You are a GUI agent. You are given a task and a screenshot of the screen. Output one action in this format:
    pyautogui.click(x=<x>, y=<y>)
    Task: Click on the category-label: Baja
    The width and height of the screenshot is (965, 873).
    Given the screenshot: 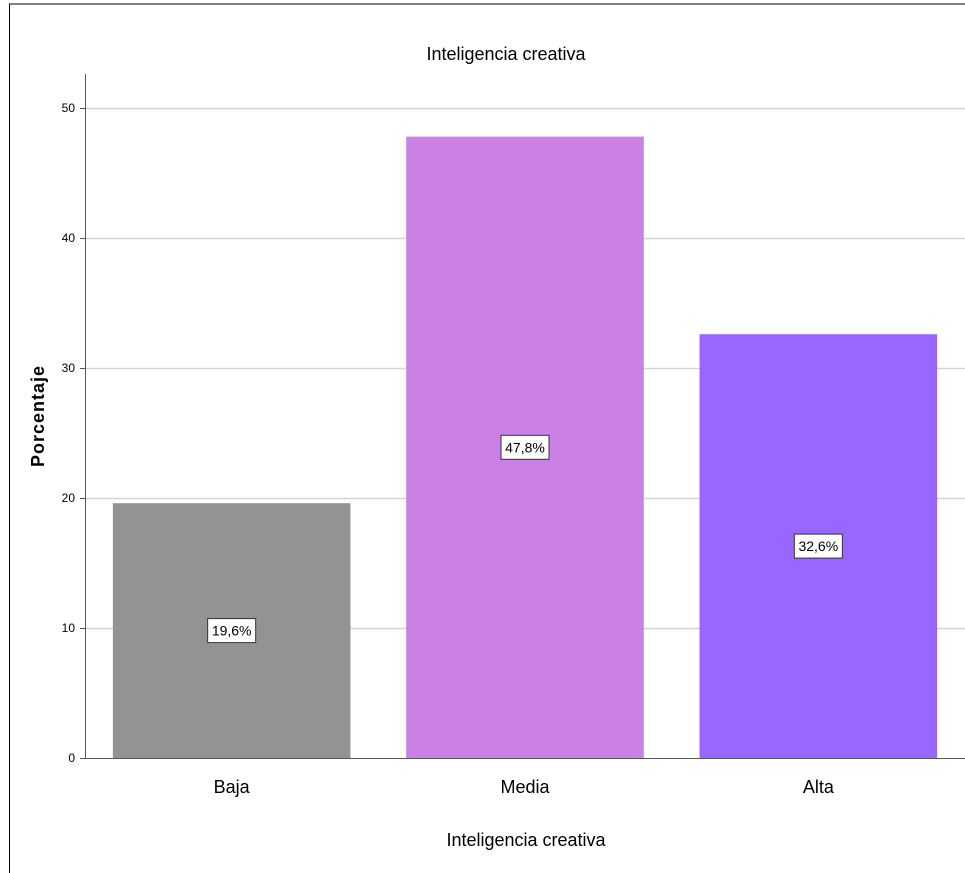 What is the action you would take?
    pyautogui.click(x=232, y=787)
    